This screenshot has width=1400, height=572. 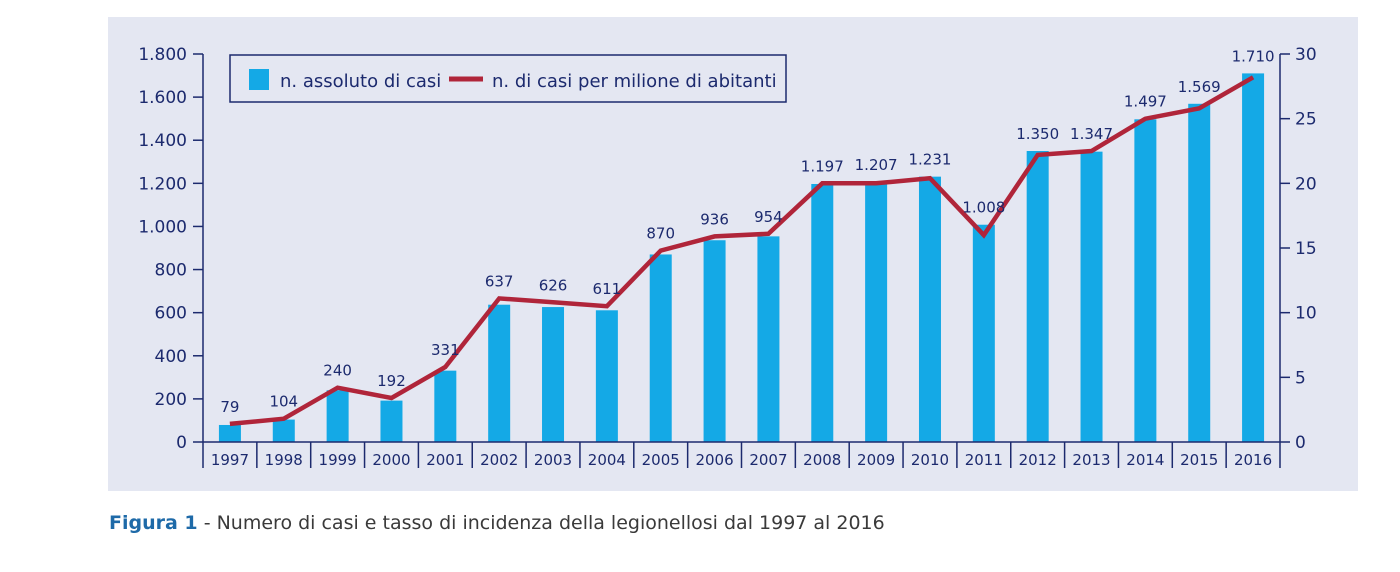 What do you see at coordinates (445, 350) in the screenshot?
I see `data-label-2001: 331` at bounding box center [445, 350].